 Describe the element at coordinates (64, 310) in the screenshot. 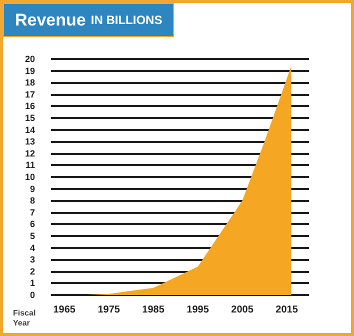

I see `x-tick-label: 1965` at that location.